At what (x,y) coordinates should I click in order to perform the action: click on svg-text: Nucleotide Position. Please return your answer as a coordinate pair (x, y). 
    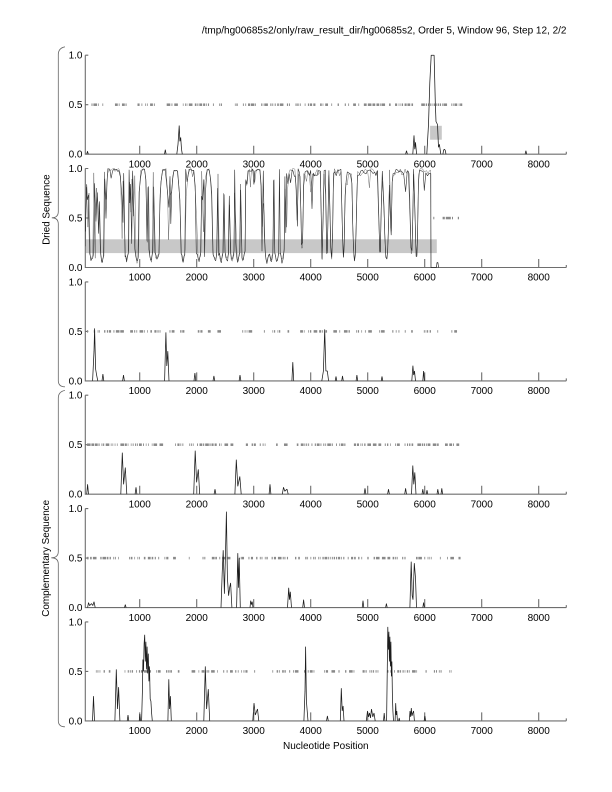
    Looking at the image, I should click on (326, 746).